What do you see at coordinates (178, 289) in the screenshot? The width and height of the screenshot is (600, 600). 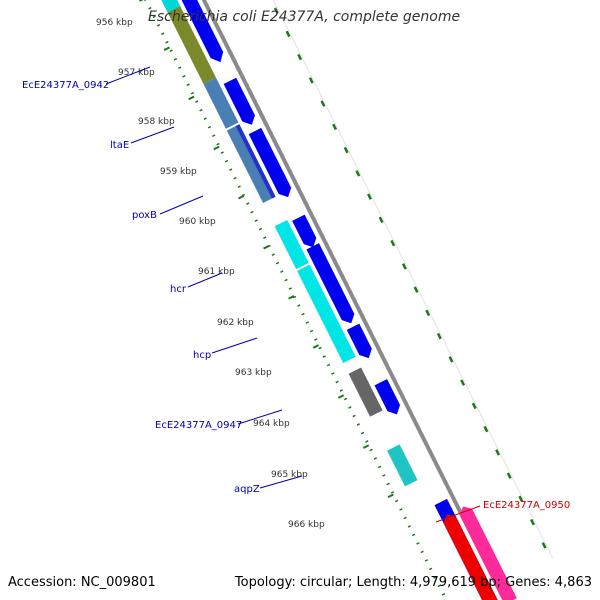 I see `gene-label: hcr` at bounding box center [178, 289].